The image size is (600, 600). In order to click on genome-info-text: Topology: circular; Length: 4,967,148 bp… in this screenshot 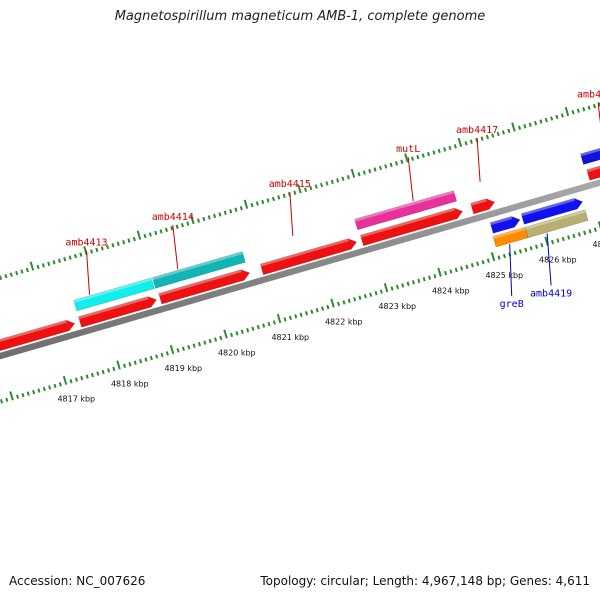, I will do `click(425, 581)`.